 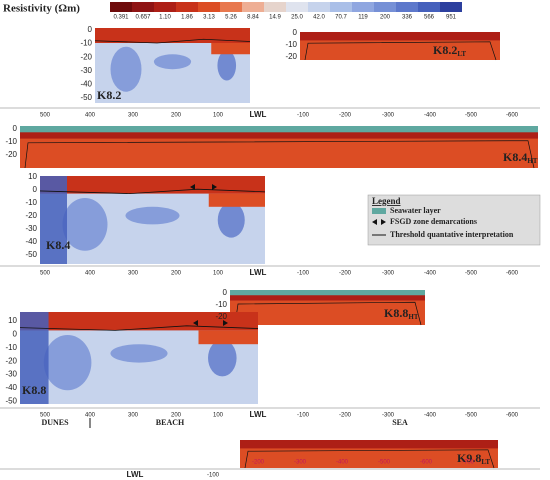 What do you see at coordinates (218, 274) in the screenshot?
I see `distance-label: 100` at bounding box center [218, 274].